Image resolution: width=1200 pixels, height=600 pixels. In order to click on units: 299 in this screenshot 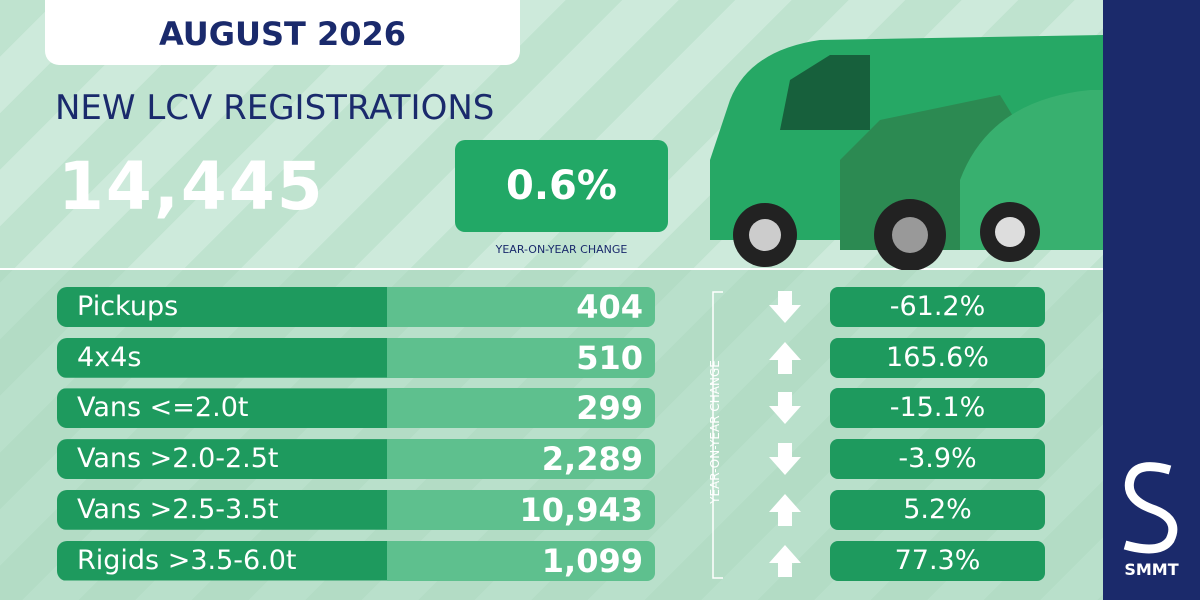, I will do `click(521, 408)`.